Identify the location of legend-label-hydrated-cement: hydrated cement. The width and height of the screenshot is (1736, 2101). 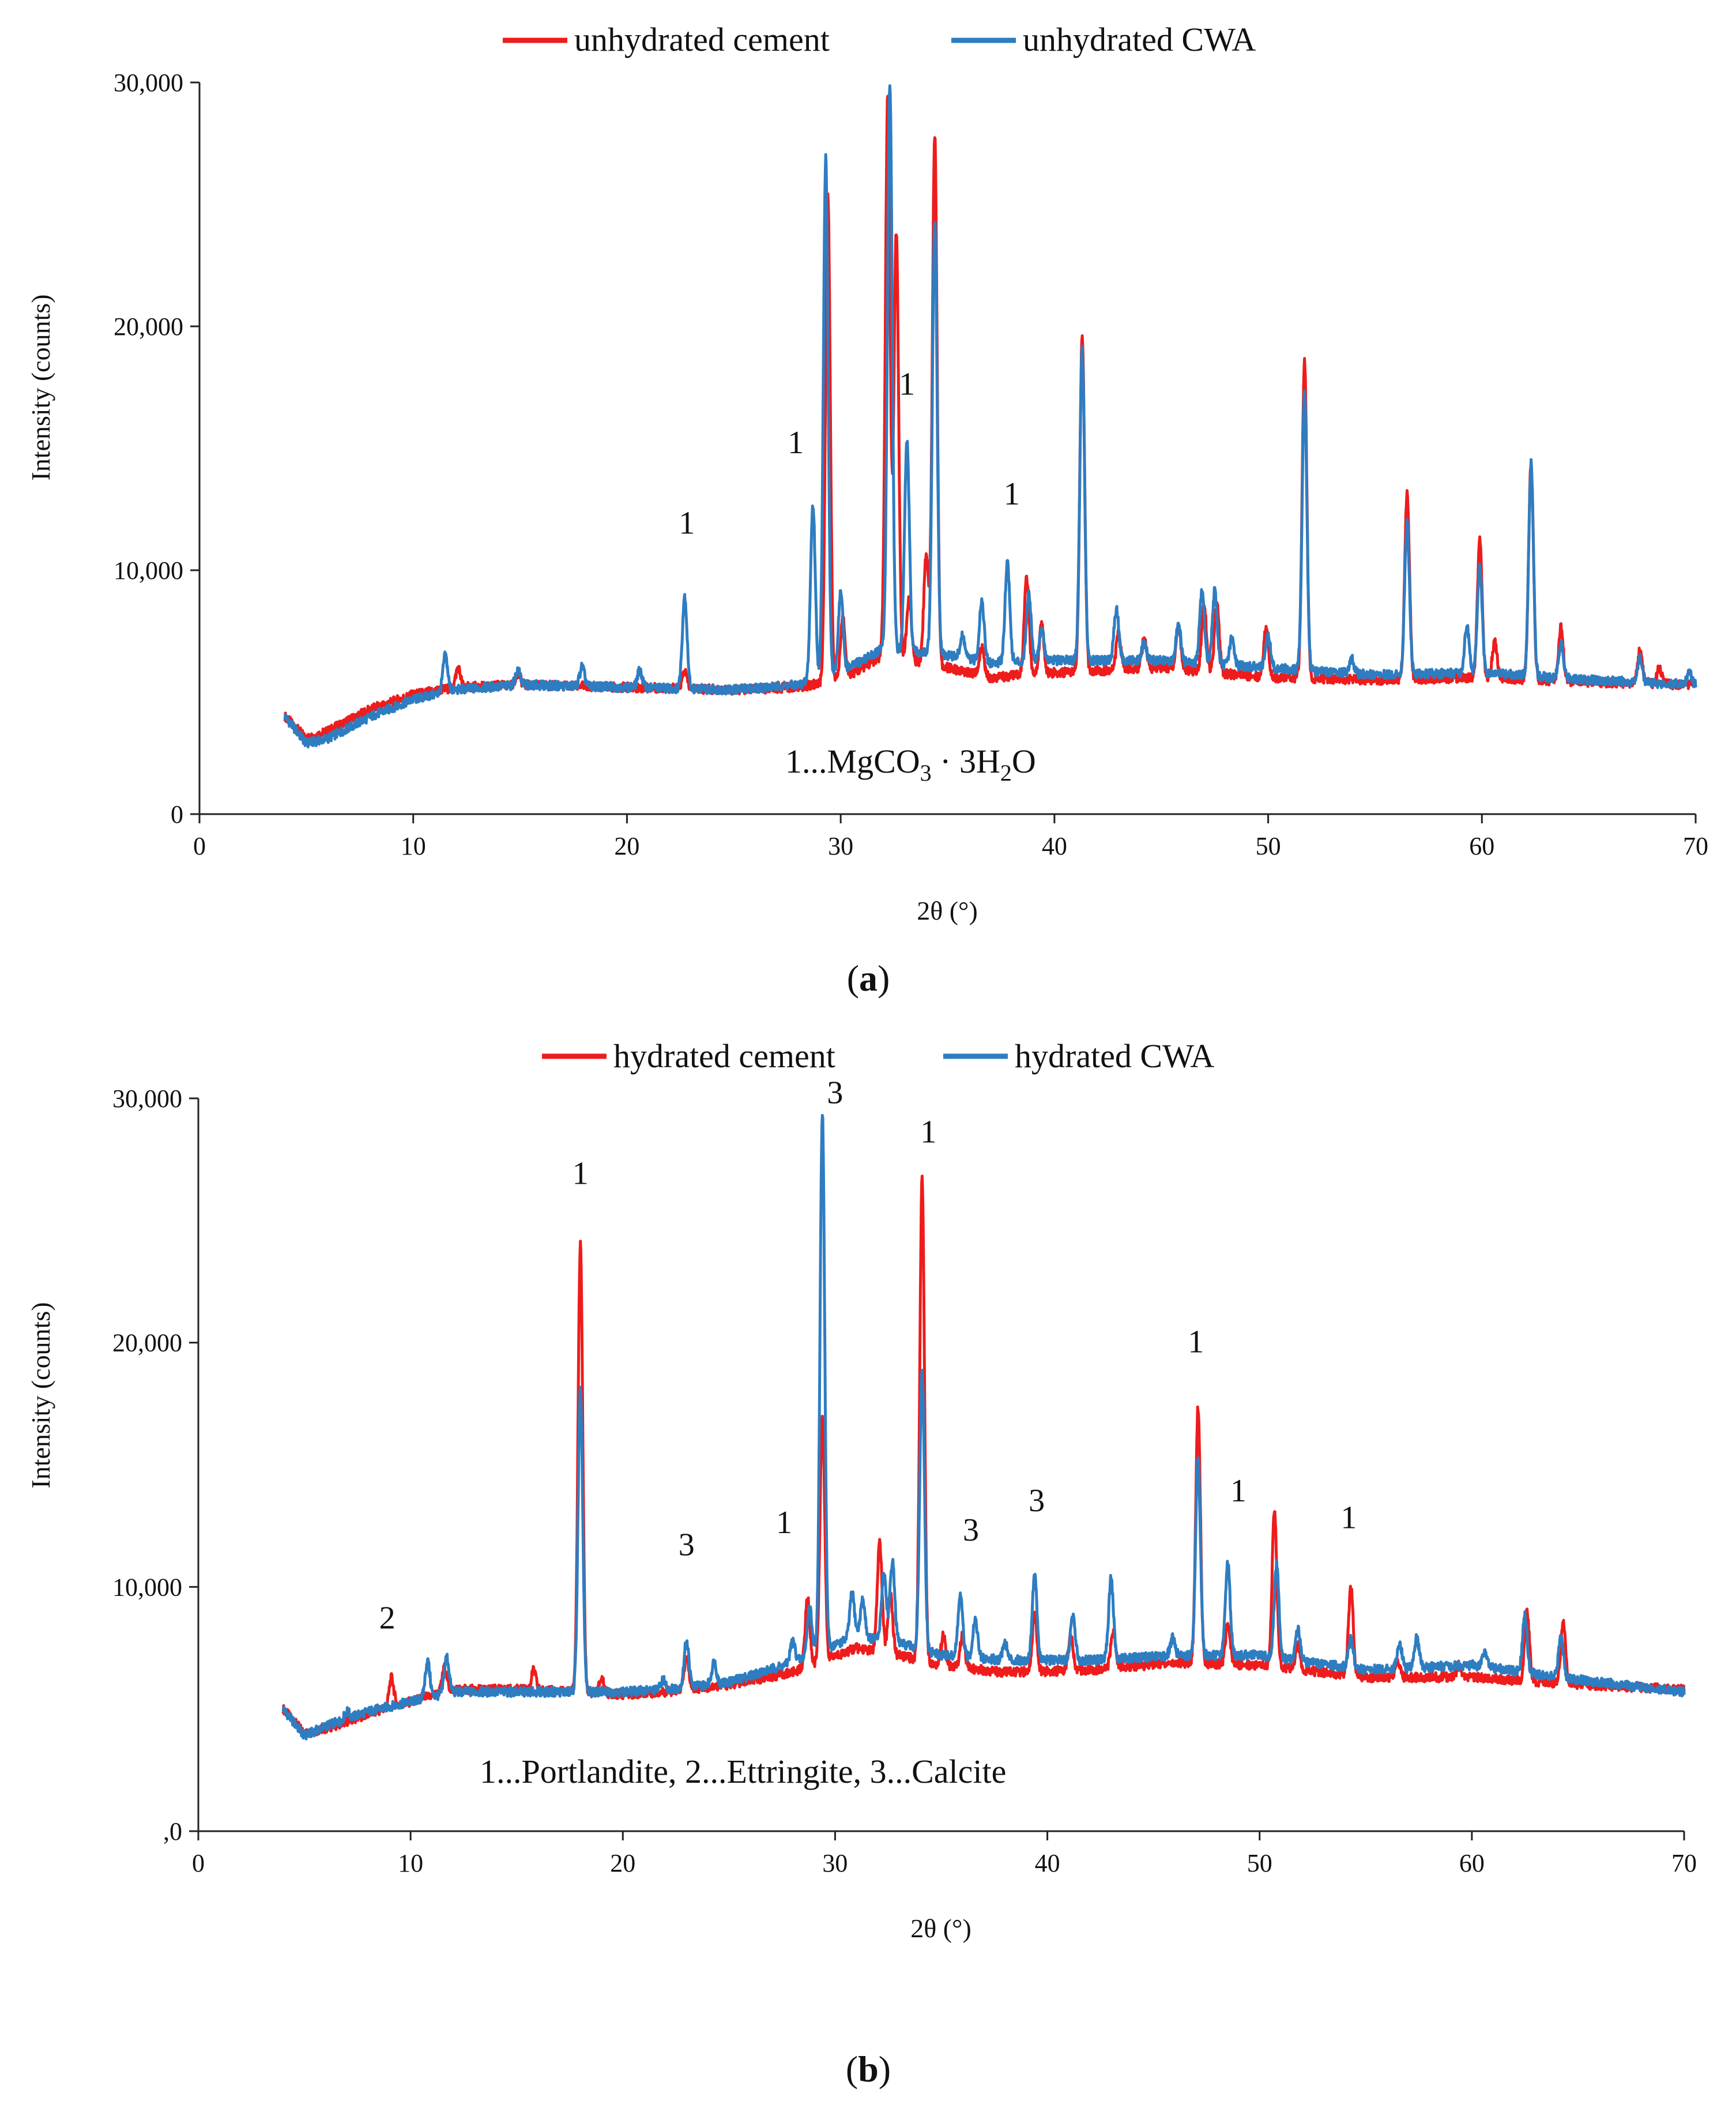
(724, 1056).